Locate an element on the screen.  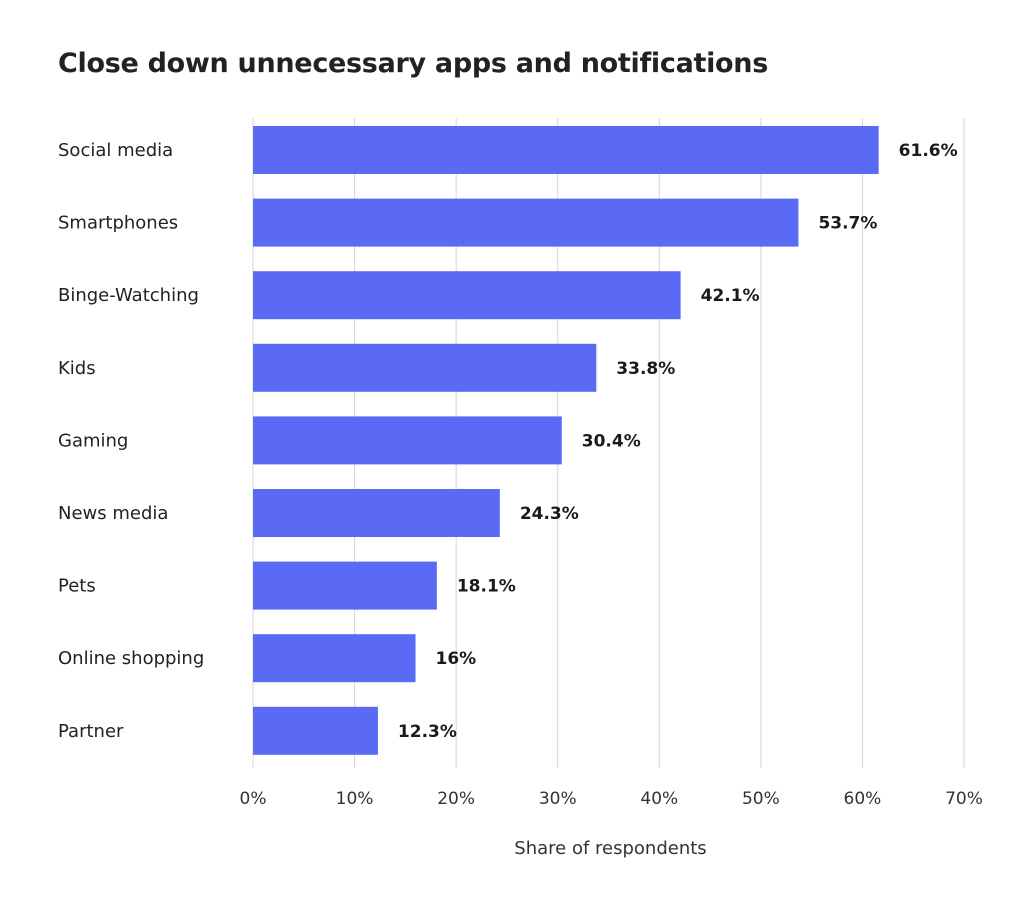
category-label: Gaming is located at coordinates (93, 440).